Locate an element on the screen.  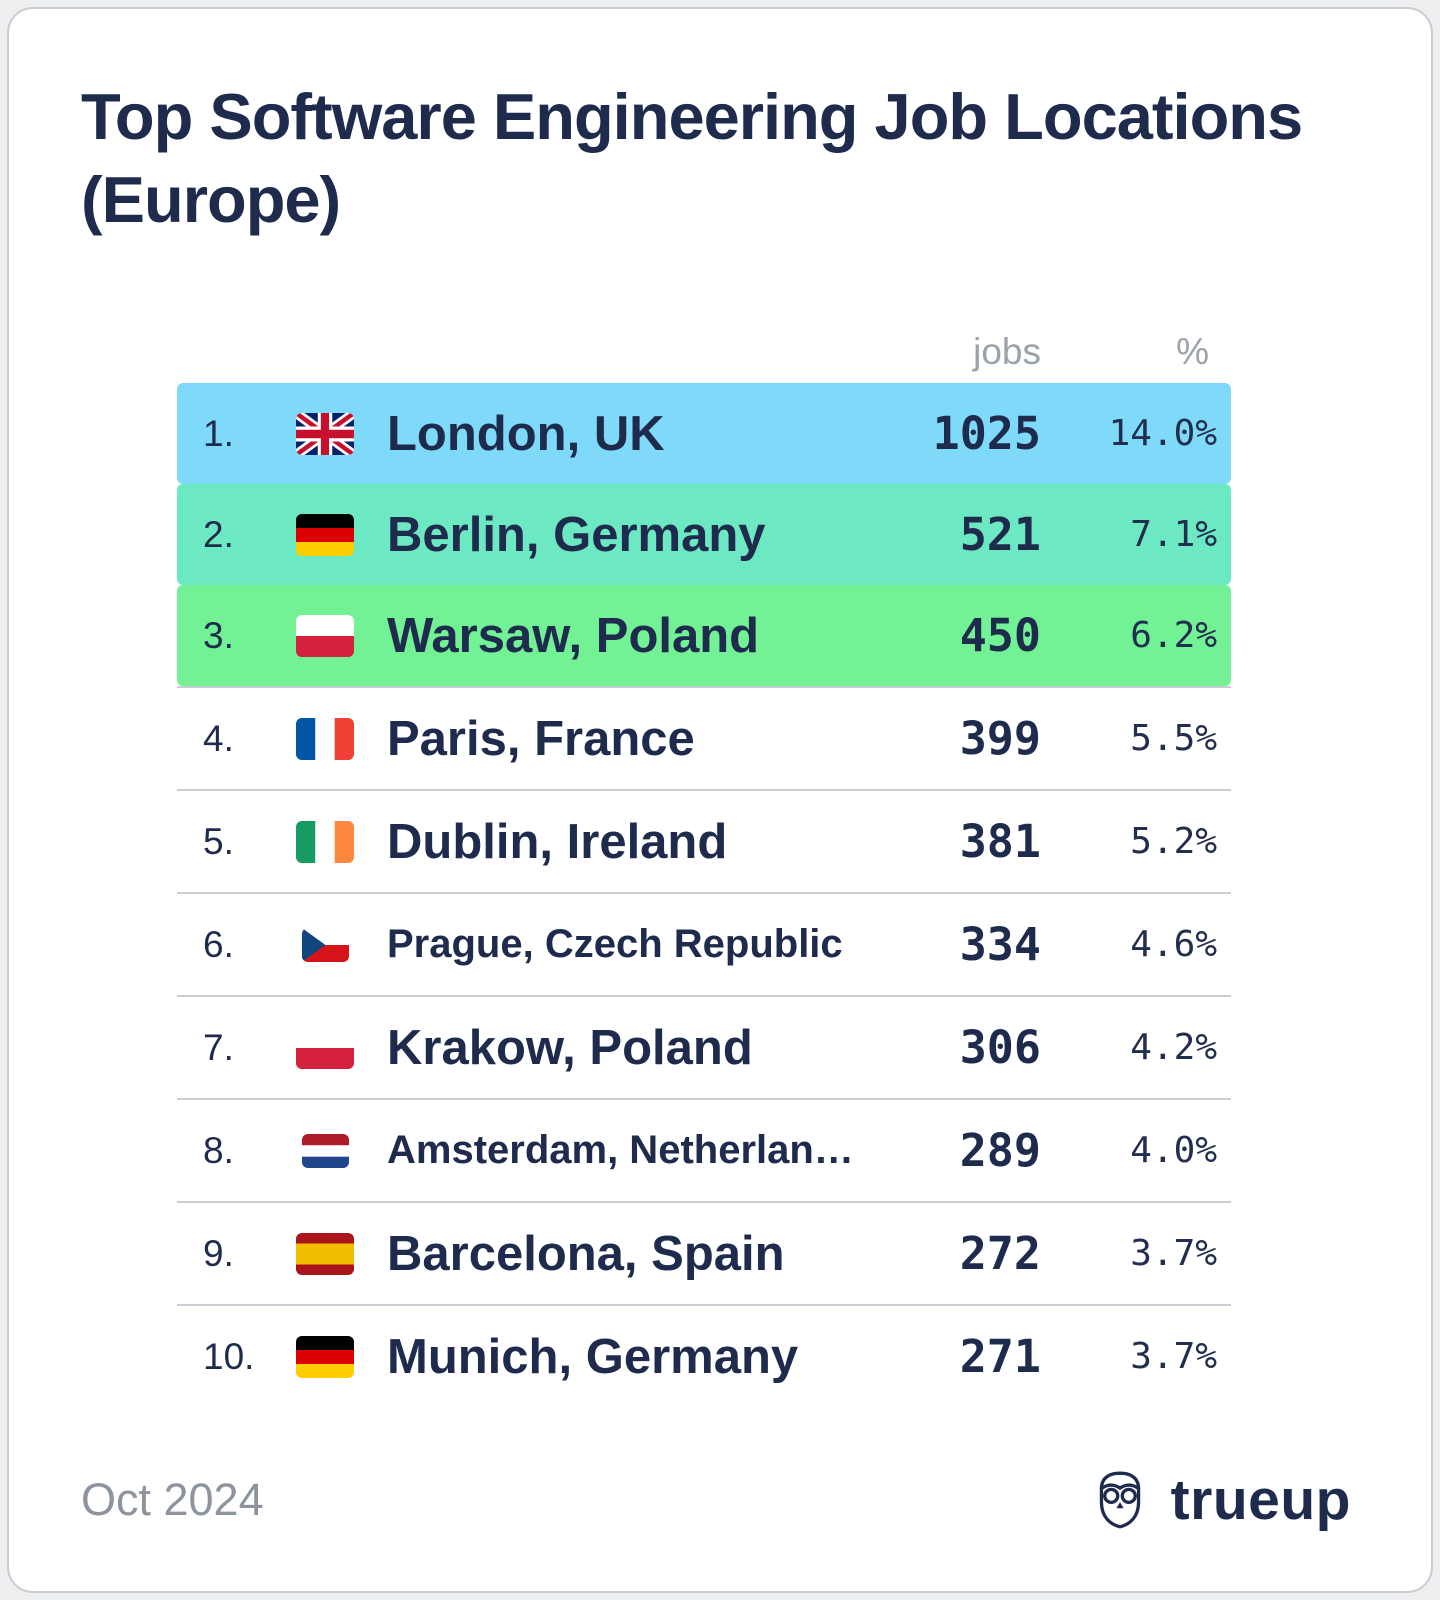
location-label: Paris, France is located at coordinates (541, 738).